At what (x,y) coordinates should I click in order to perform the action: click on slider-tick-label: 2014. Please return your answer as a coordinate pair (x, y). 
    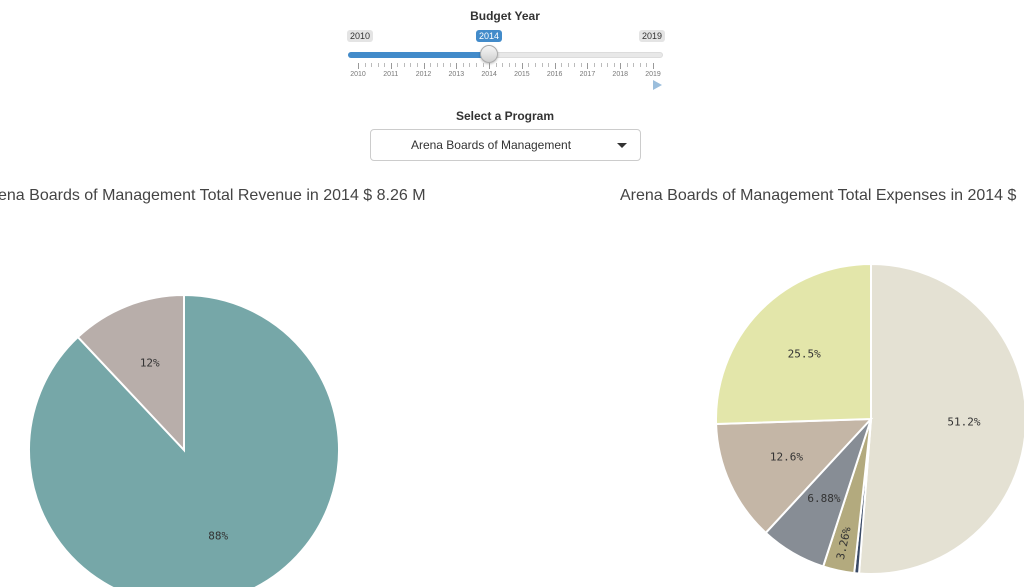
    Looking at the image, I should click on (489, 74).